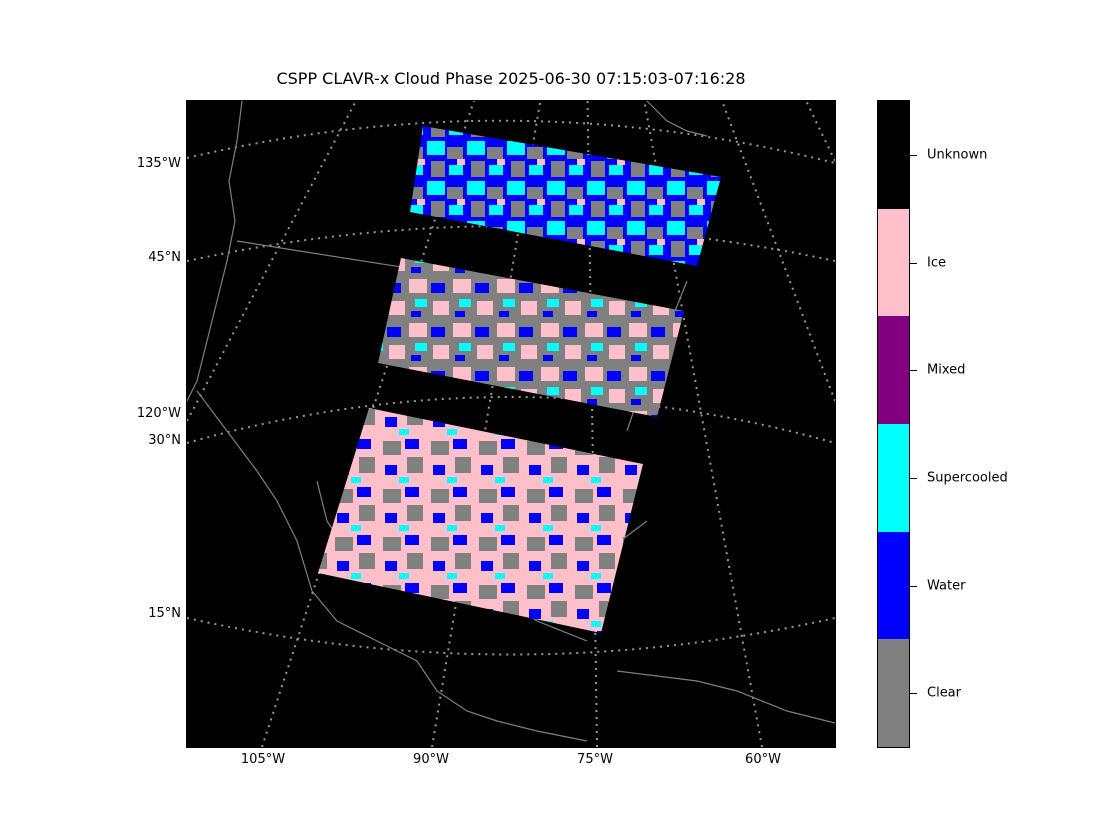 This screenshot has width=1120, height=840. What do you see at coordinates (431, 759) in the screenshot?
I see `lon-label-90w: 90°W` at bounding box center [431, 759].